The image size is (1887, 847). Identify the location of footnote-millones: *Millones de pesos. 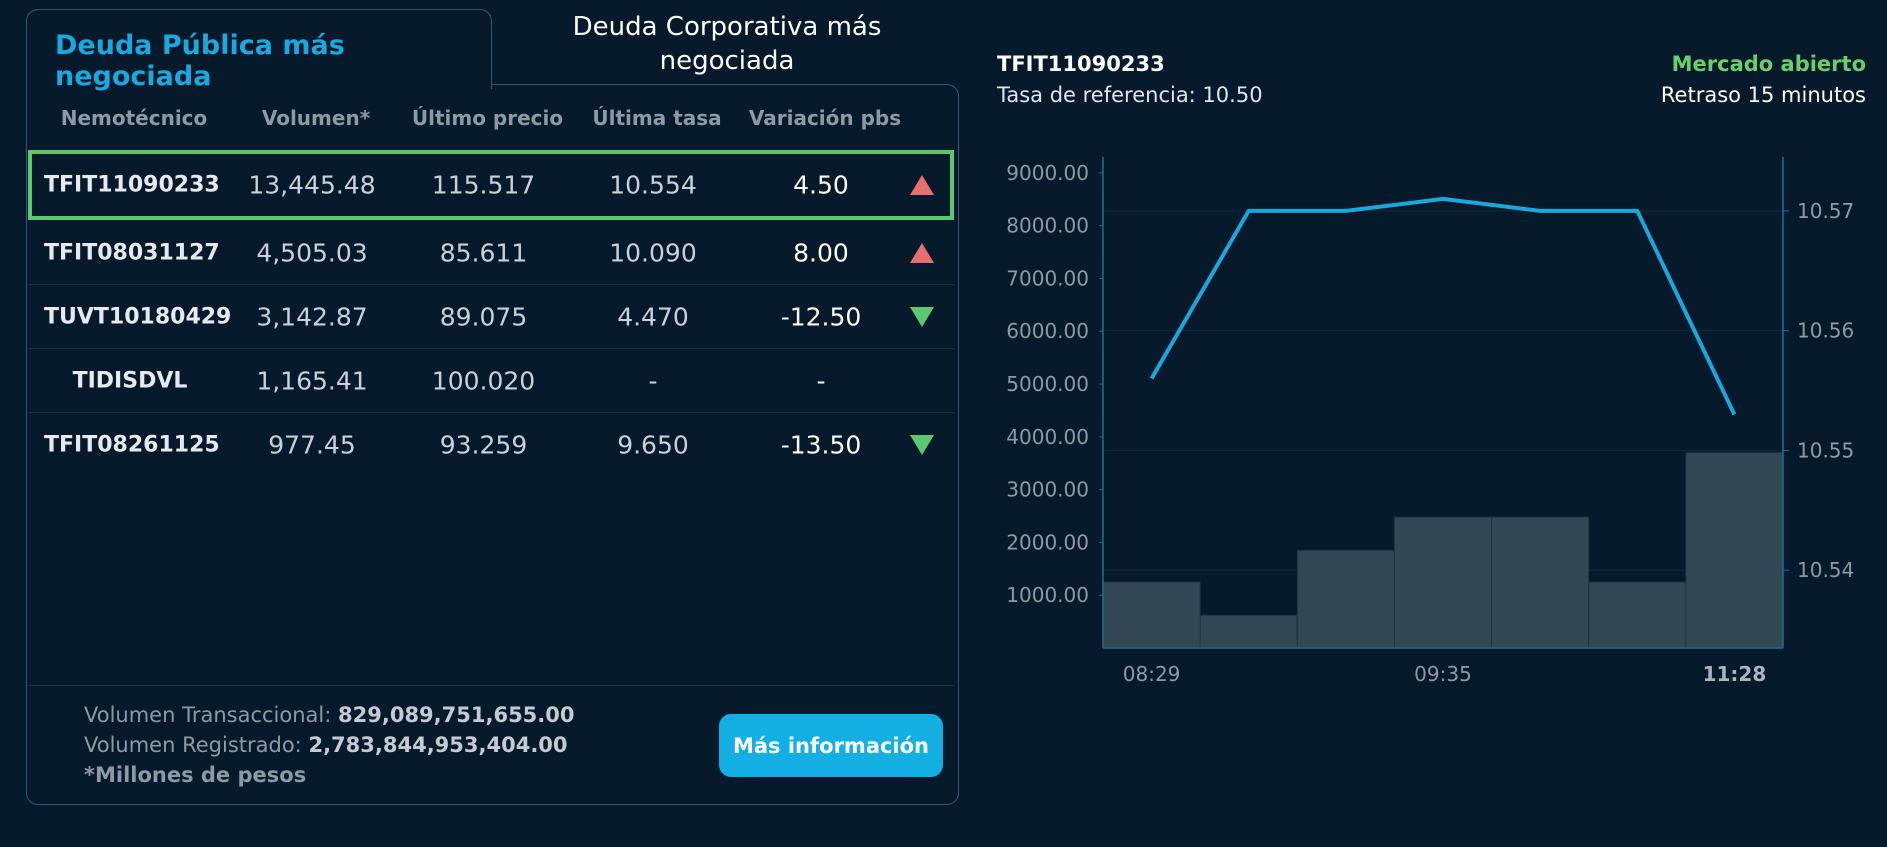
(195, 775).